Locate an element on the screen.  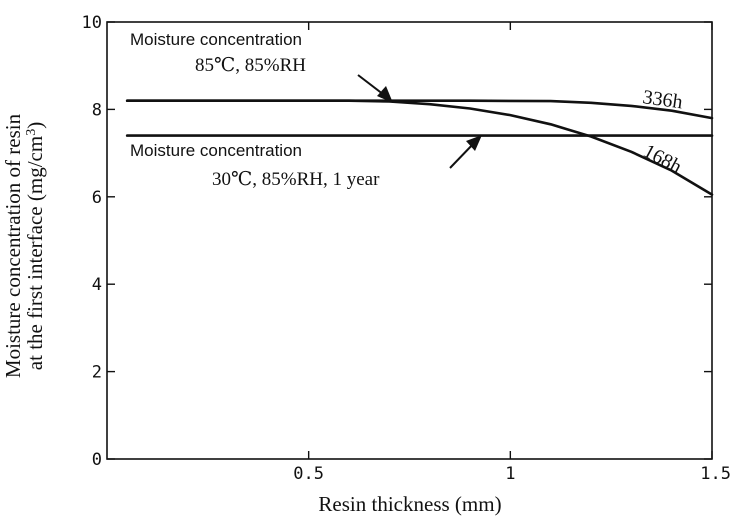
y-tick-label: 10 is located at coordinates (92, 23).